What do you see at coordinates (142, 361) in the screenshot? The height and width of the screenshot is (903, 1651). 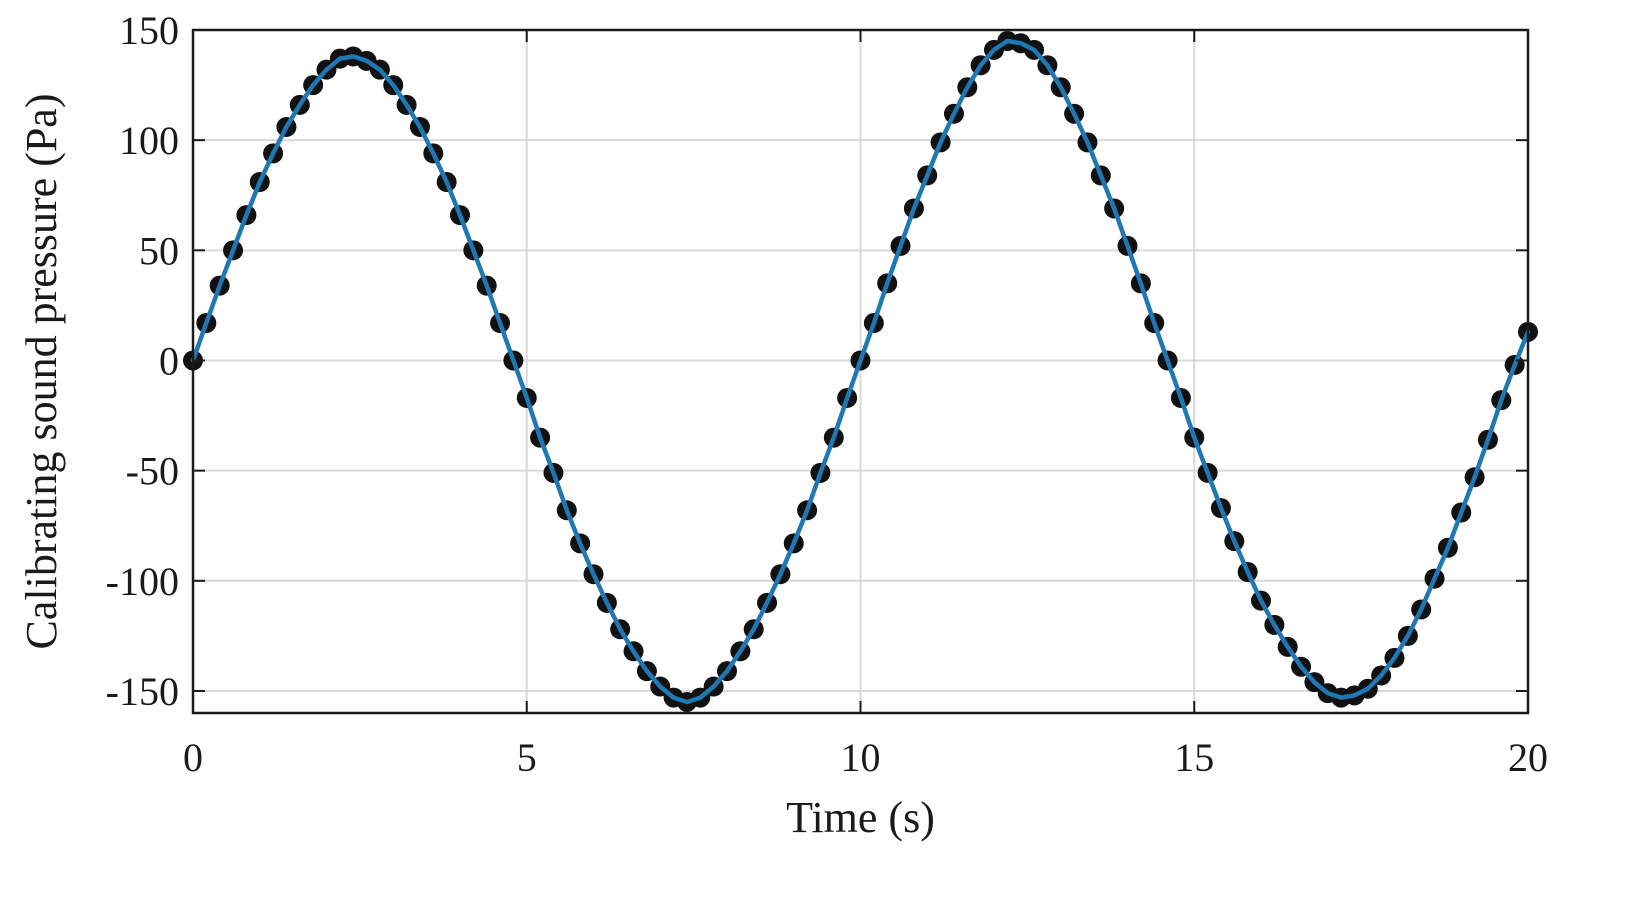 I see `y-tick-labels: 150 100 50 0 -50 -100 -150` at bounding box center [142, 361].